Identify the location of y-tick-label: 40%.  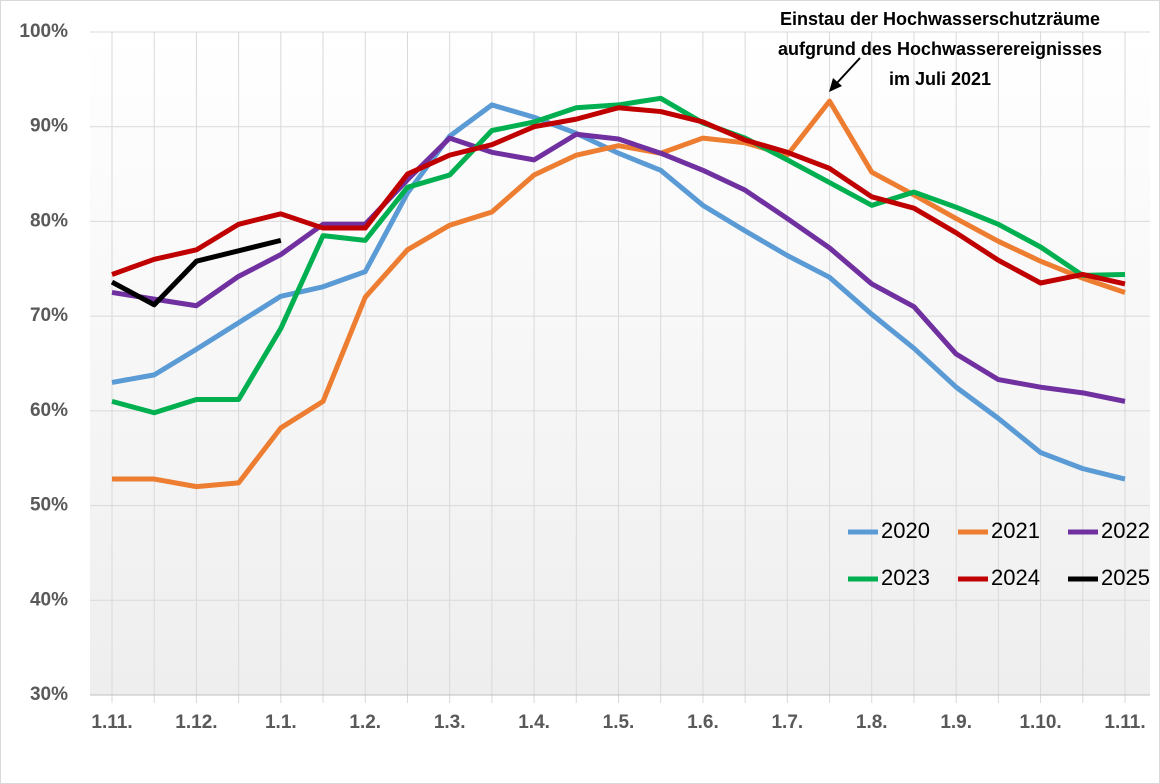
(49, 599).